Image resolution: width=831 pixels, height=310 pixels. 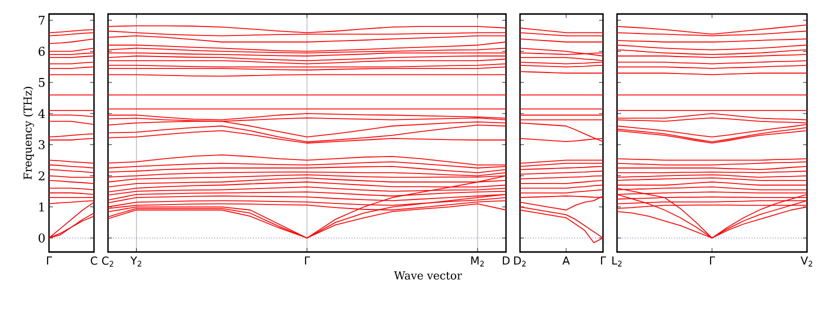 I want to click on y-tick-label: 2, so click(x=41, y=175).